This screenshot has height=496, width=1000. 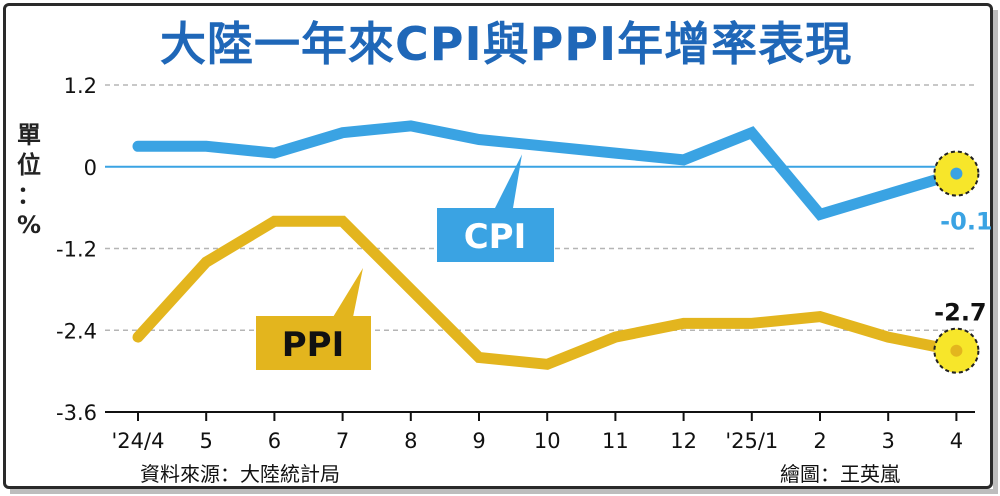 I want to click on x-tick-label: 12, so click(x=683, y=441).